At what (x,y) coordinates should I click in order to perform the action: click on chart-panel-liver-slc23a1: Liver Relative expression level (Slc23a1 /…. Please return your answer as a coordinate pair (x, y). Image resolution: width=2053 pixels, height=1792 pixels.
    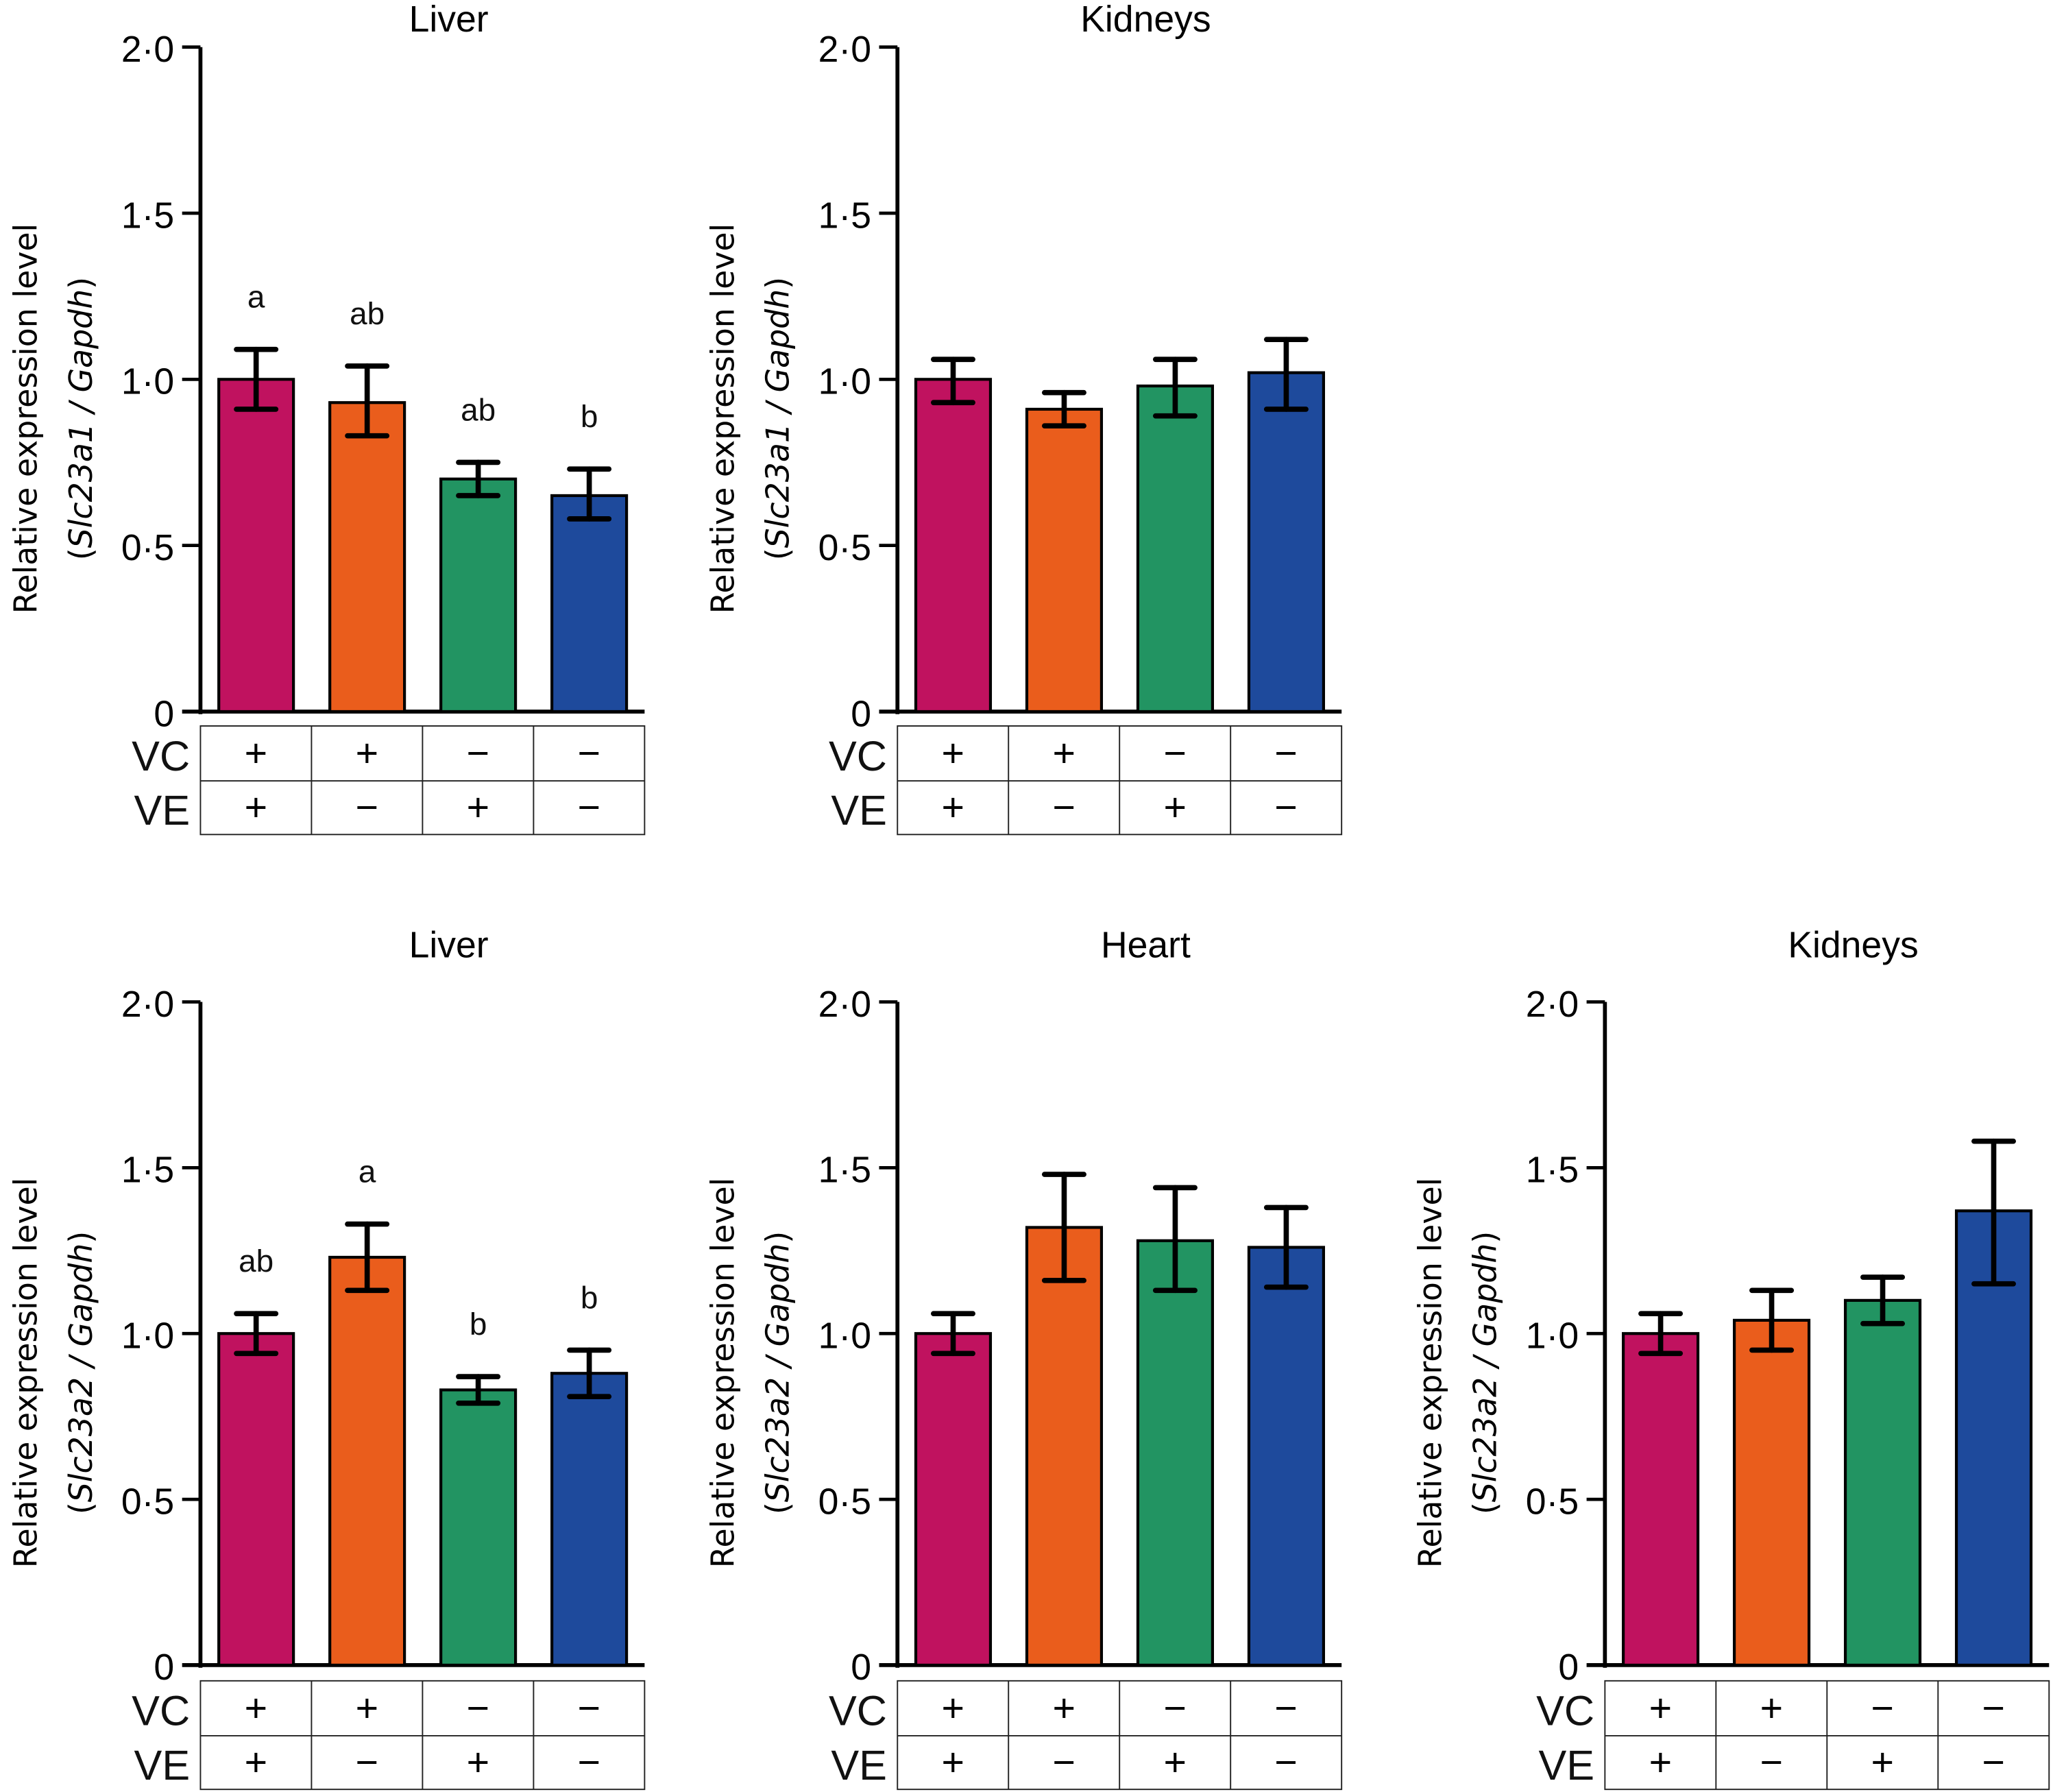
    Looking at the image, I should click on (326, 418).